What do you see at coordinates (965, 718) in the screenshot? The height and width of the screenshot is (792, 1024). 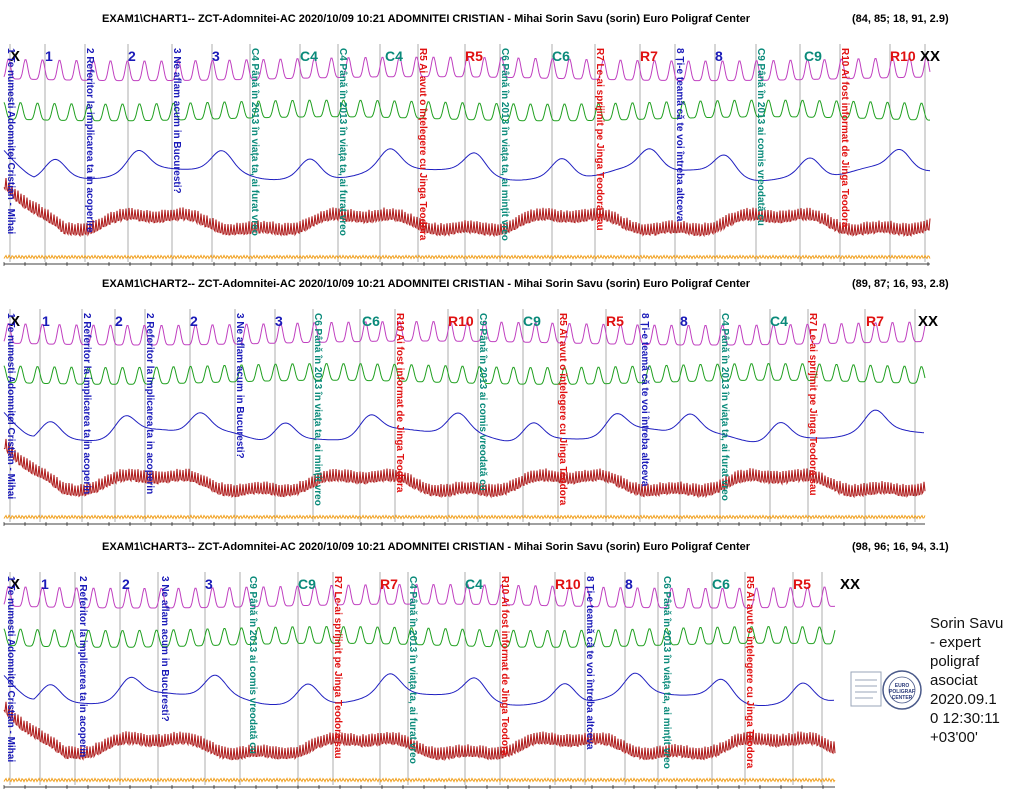 I see `signature-line: 0 12:30:11` at bounding box center [965, 718].